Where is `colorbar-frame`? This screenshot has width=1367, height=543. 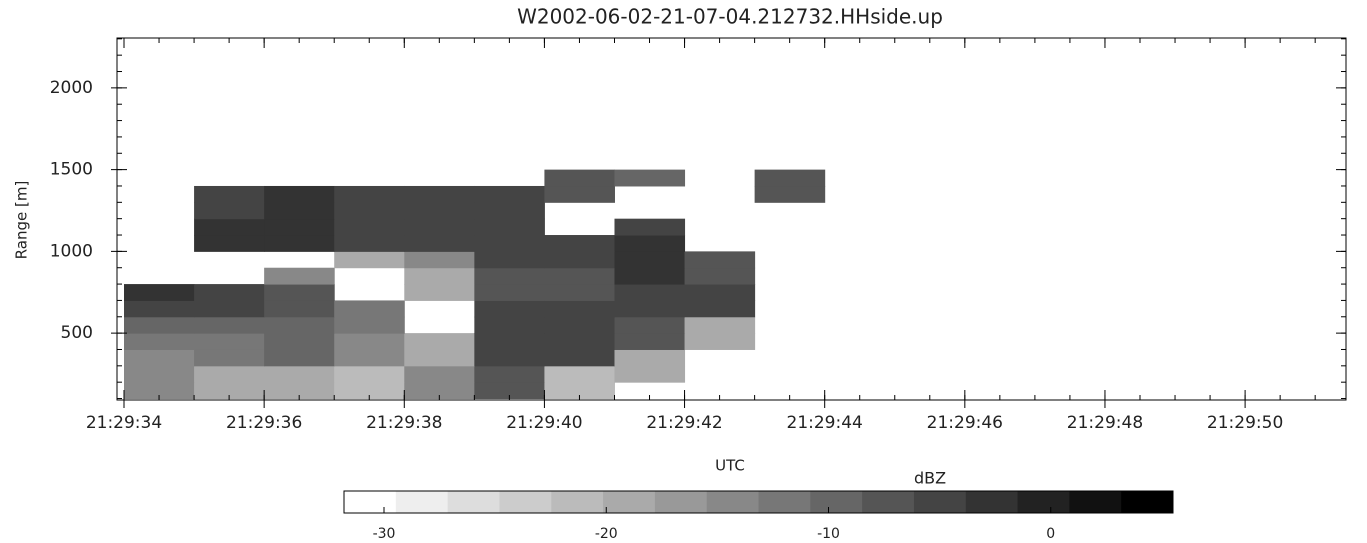
colorbar-frame is located at coordinates (758, 502).